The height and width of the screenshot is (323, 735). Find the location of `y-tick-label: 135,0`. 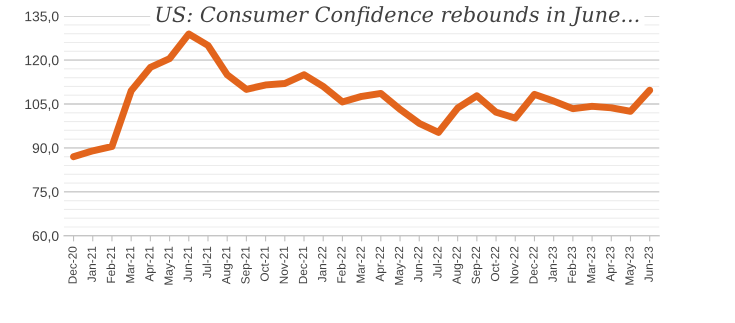

y-tick-label: 135,0 is located at coordinates (42, 17).